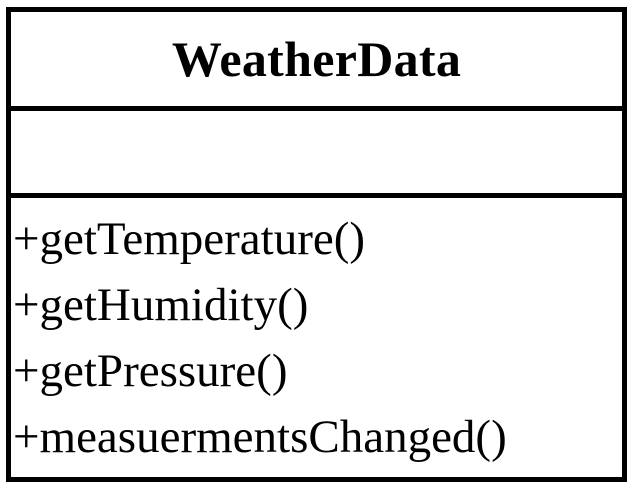 This screenshot has width=639, height=492. Describe the element at coordinates (189, 239) in the screenshot. I see `operation-get-temperature: +getTemperature()` at that location.